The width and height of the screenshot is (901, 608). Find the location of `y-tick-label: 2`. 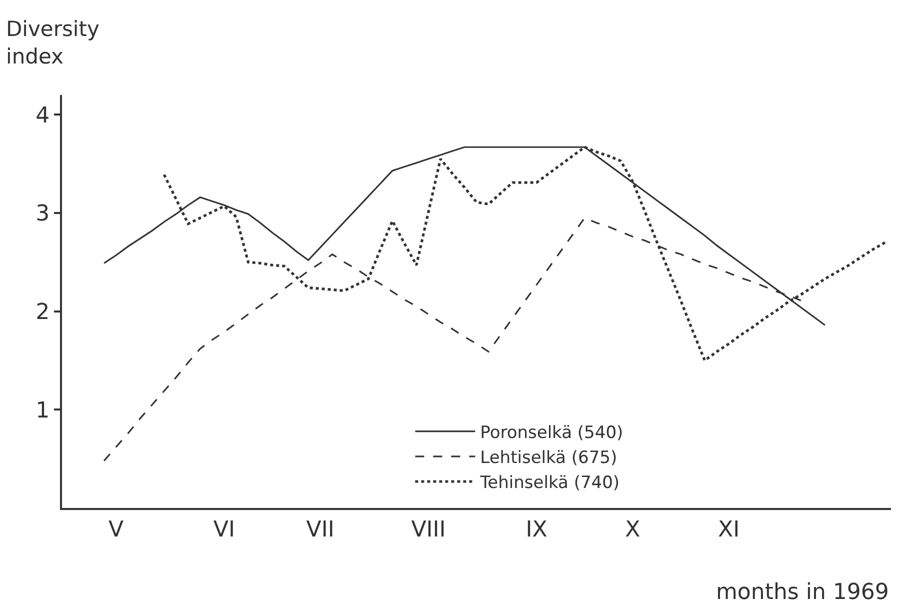

y-tick-label: 2 is located at coordinates (43, 313).